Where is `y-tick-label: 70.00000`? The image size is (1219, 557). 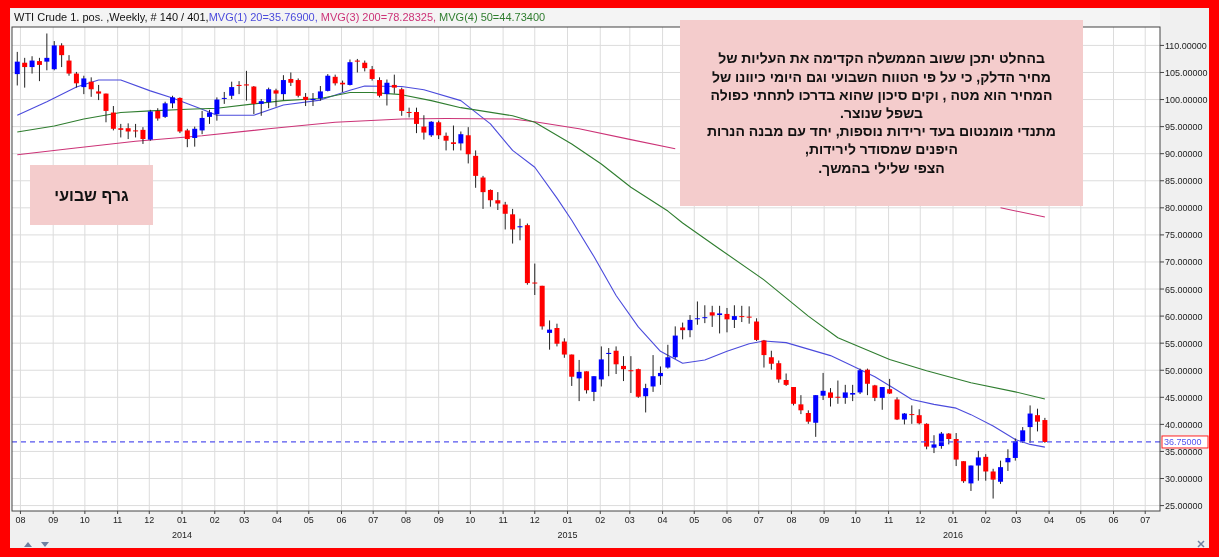
y-tick-label: 70.00000 is located at coordinates (1184, 262).